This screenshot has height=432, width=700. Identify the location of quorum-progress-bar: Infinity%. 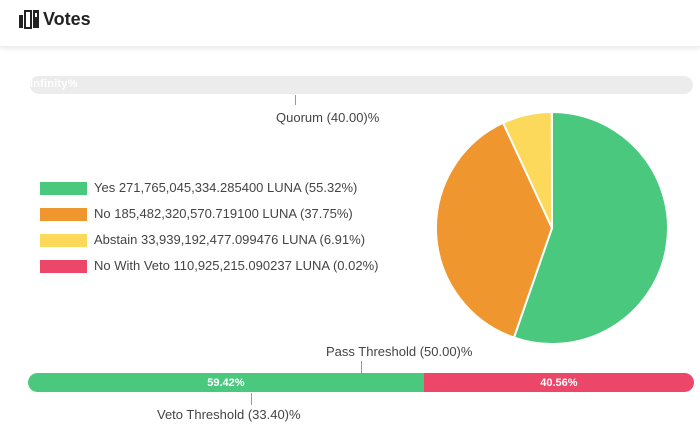
(361, 85).